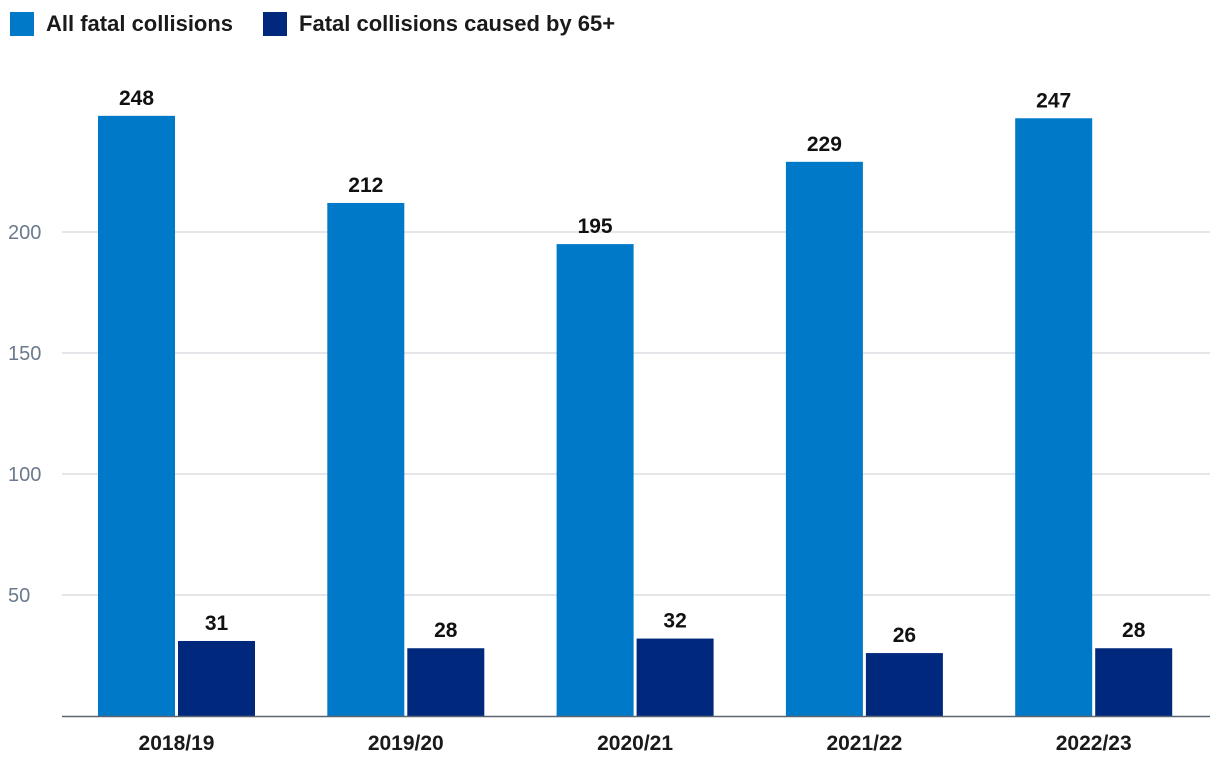 The width and height of the screenshot is (1220, 768). I want to click on data-label-65-plus-2021-22: 26, so click(904, 635).